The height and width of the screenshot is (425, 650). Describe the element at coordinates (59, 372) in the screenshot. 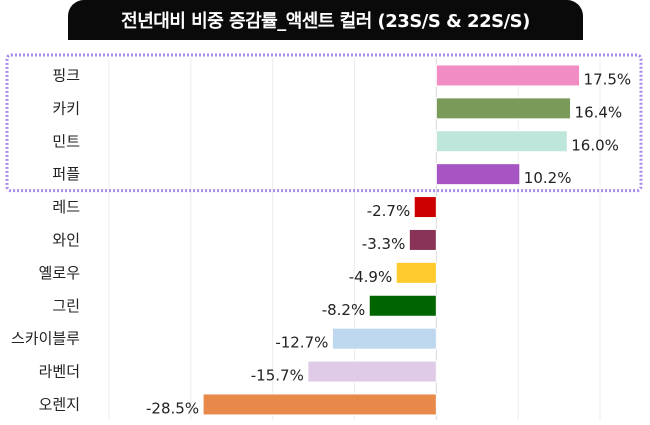

I see `category-label: 라벤더` at that location.